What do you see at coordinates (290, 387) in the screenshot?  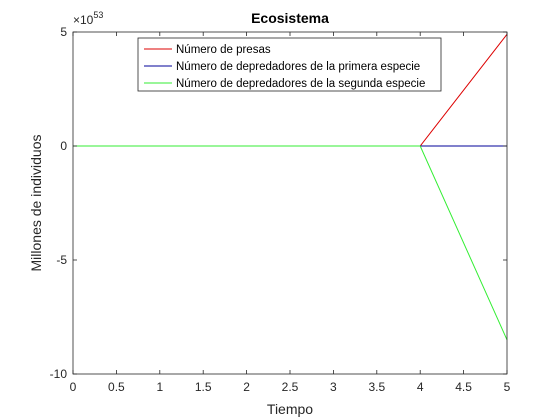 I see `x-tick-label: 2.5` at bounding box center [290, 387].